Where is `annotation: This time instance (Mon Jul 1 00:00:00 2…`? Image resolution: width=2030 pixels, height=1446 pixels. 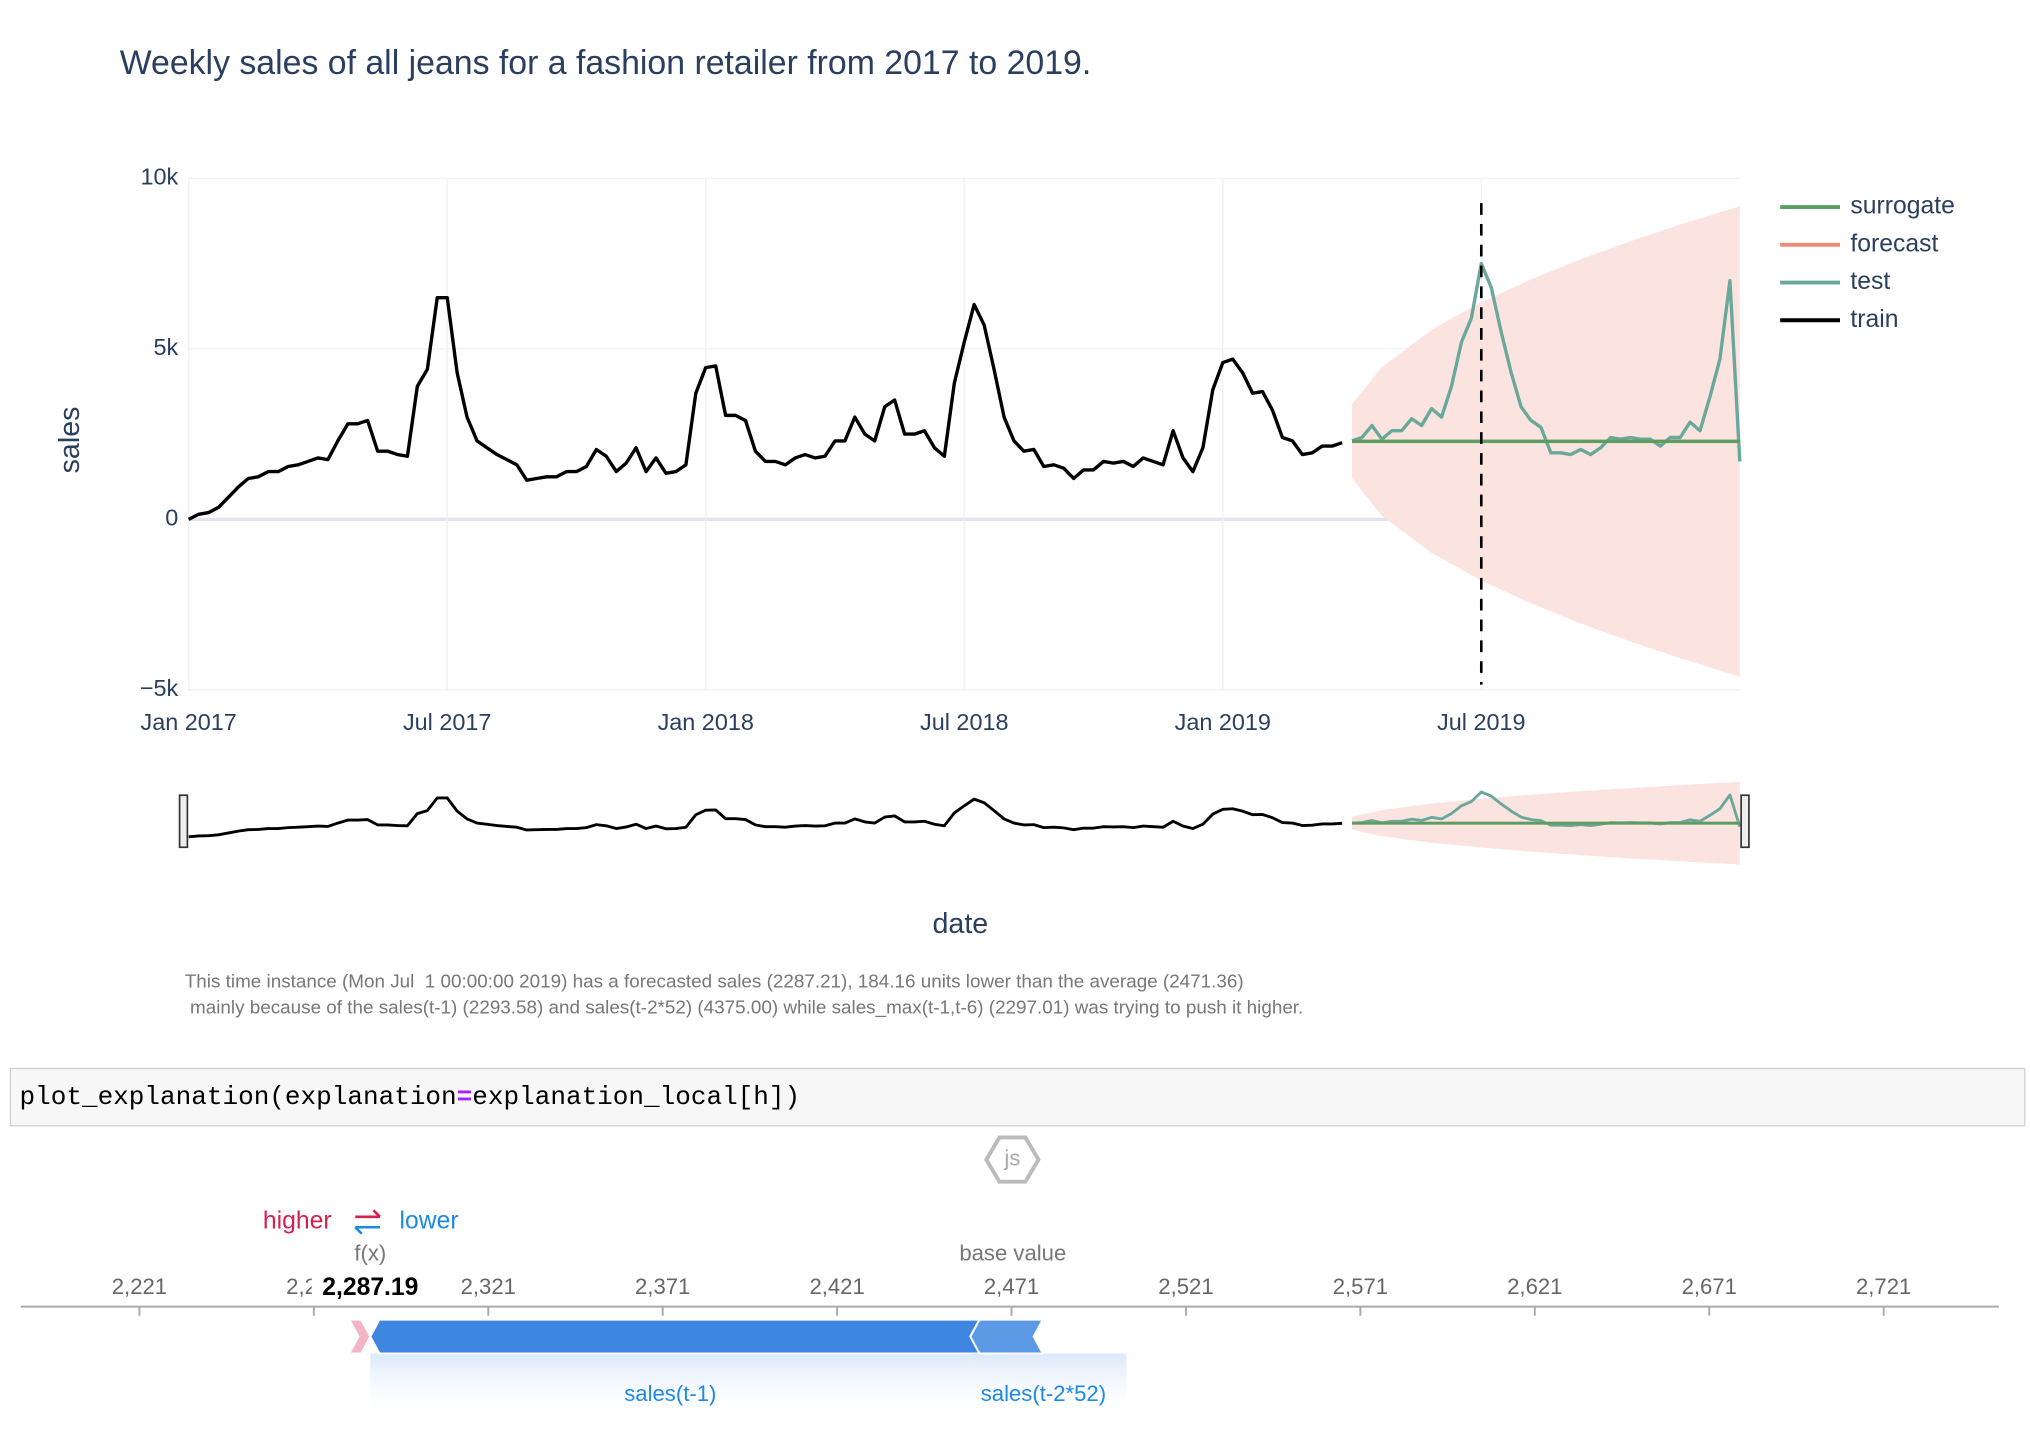 annotation: This time instance (Mon Jul 1 00:00:00 2… is located at coordinates (744, 995).